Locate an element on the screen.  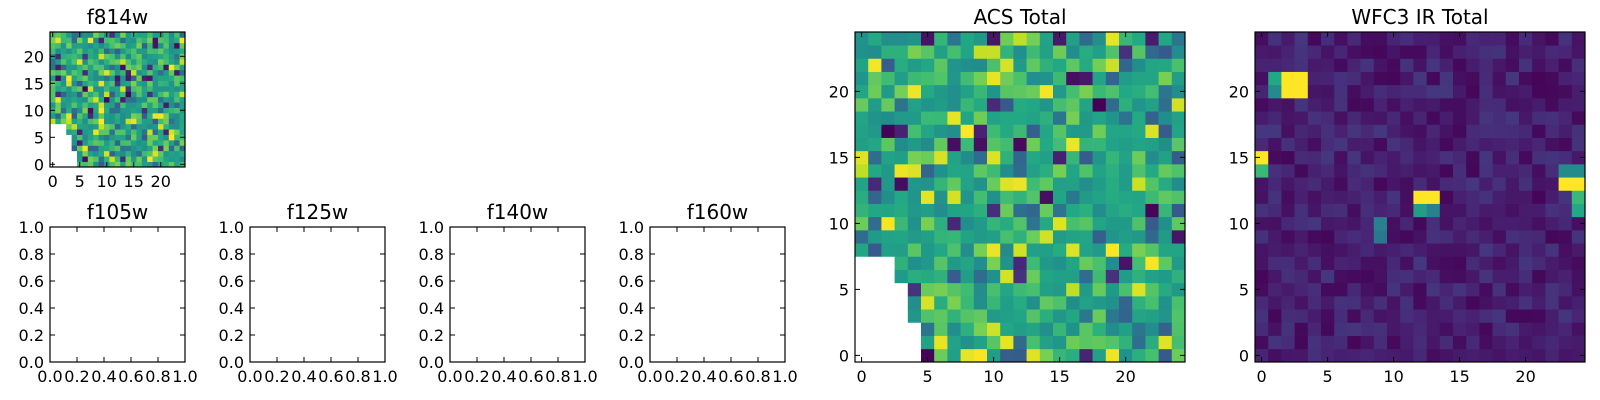
y-tick-label: 0.0 is located at coordinates (231, 362).